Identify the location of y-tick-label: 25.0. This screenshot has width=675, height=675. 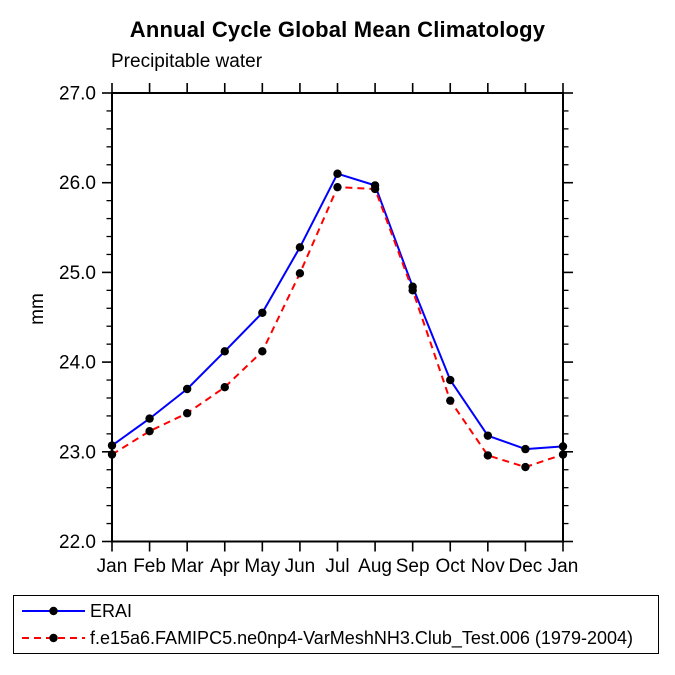
(77, 273).